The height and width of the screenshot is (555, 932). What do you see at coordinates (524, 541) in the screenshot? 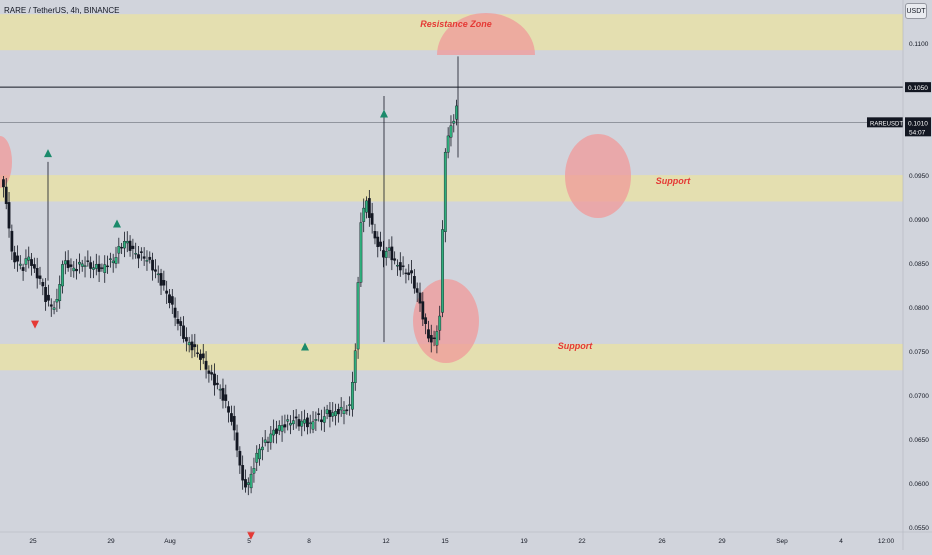
I see `x-tick-label: 19` at bounding box center [524, 541].